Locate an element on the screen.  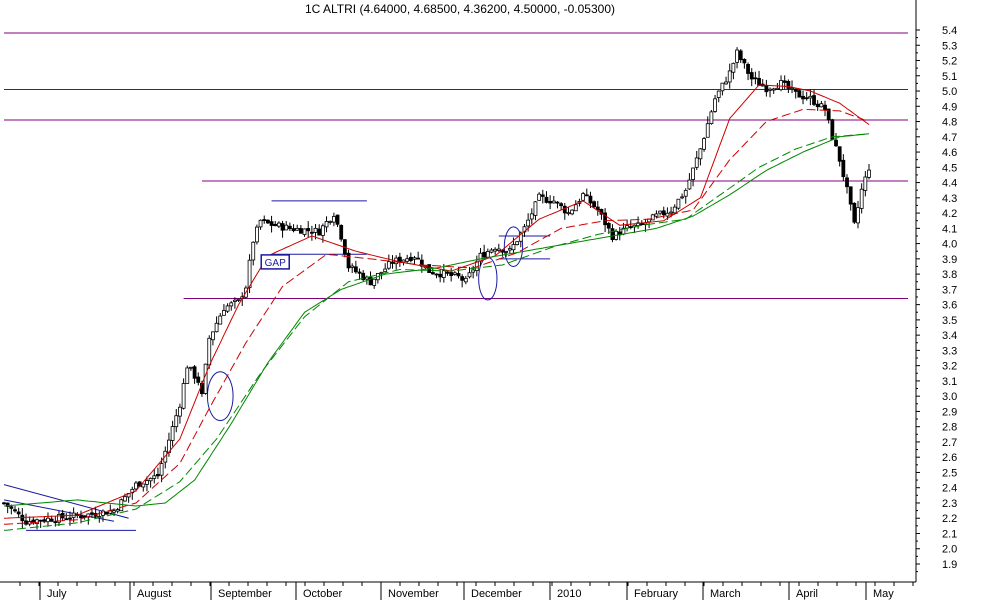
y-tick-label: 2.7 is located at coordinates (949, 443).